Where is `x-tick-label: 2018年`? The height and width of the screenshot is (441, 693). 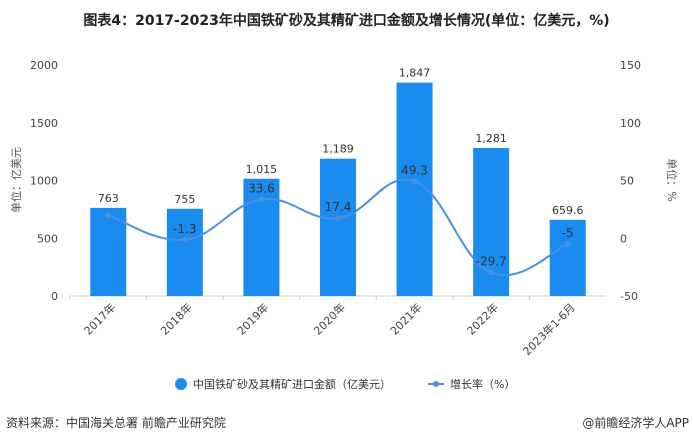
x-tick-label: 2018年 is located at coordinates (176, 318).